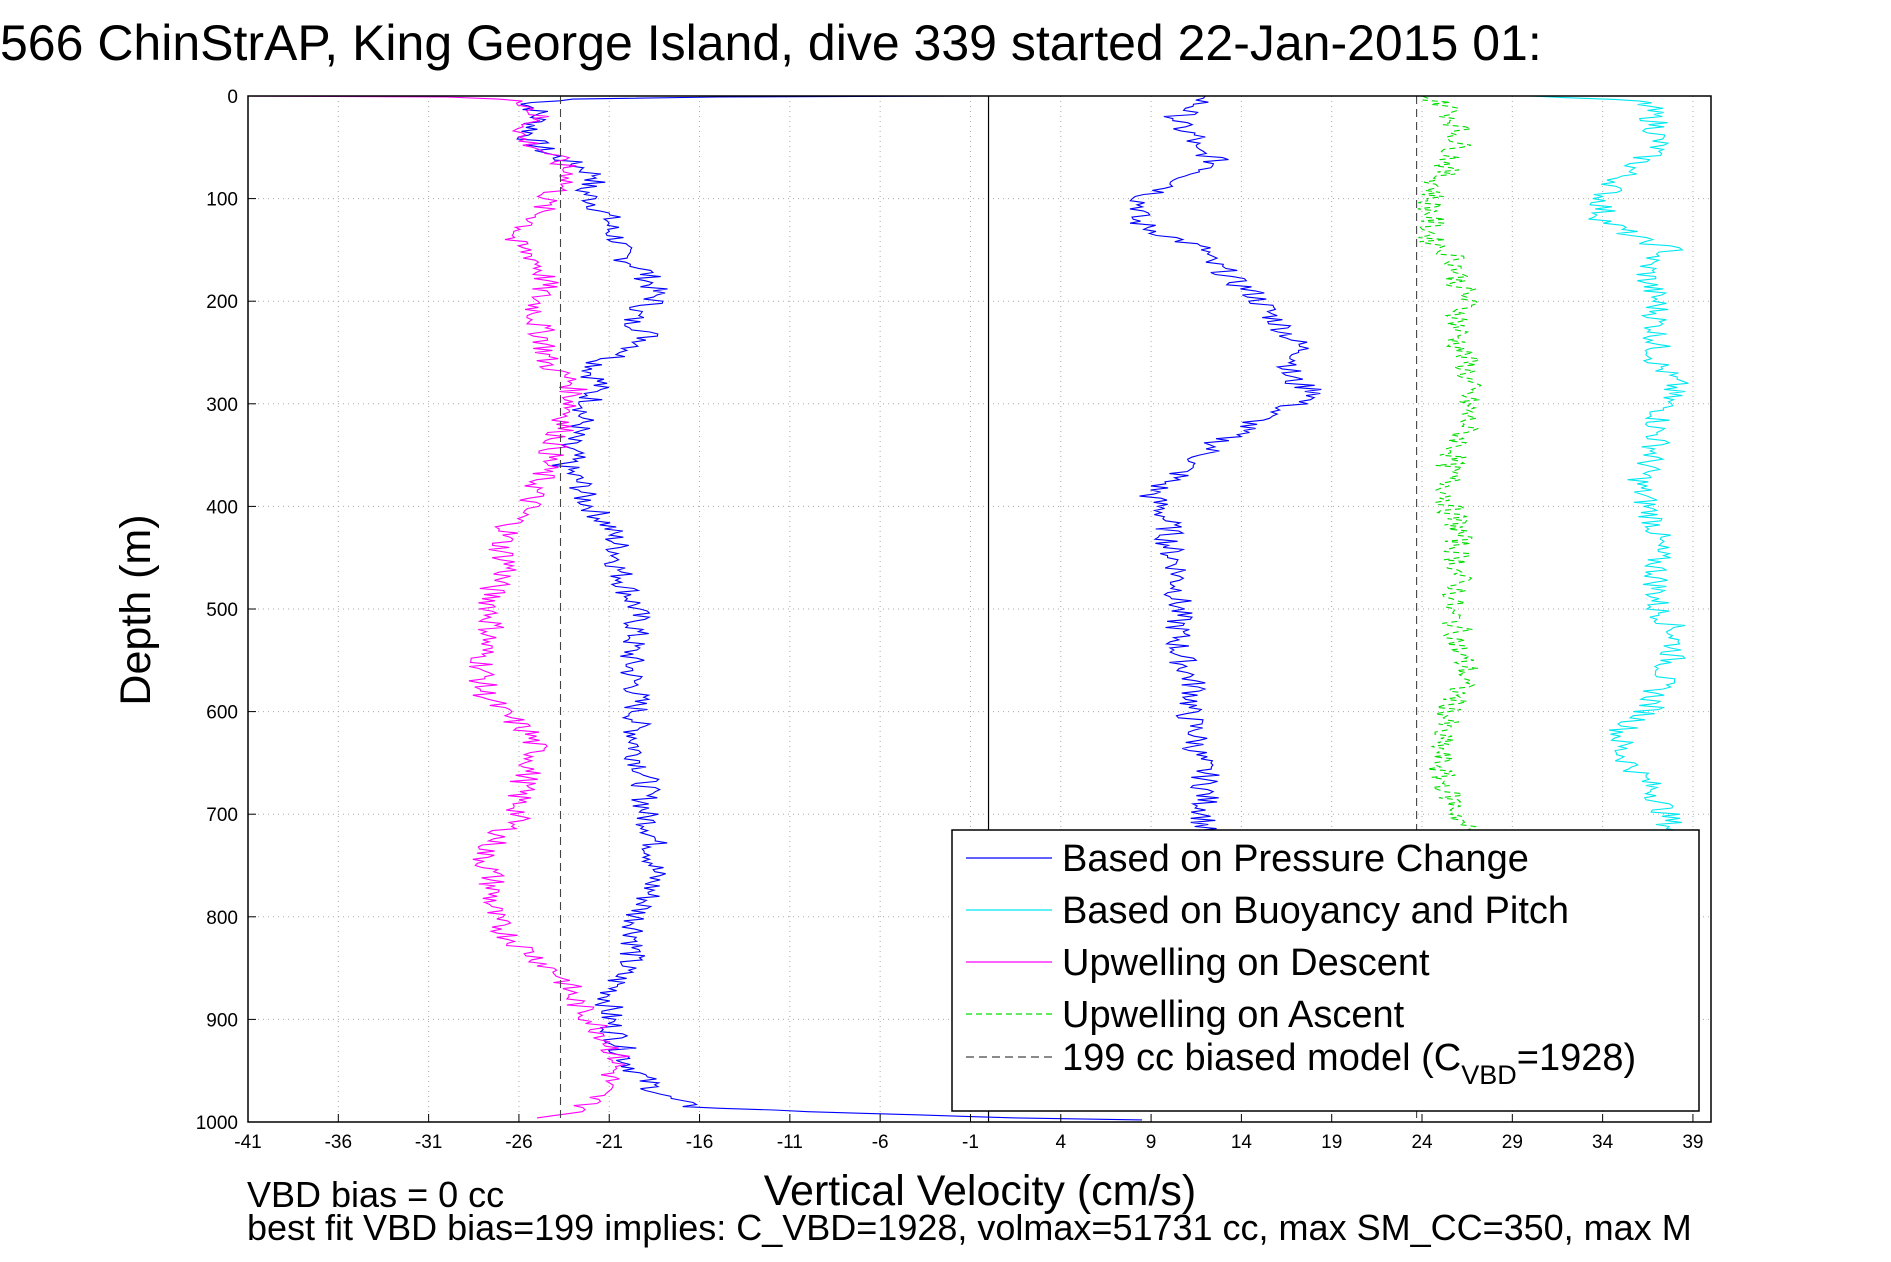 The width and height of the screenshot is (1891, 1262). I want to click on legend-box, so click(1325, 970).